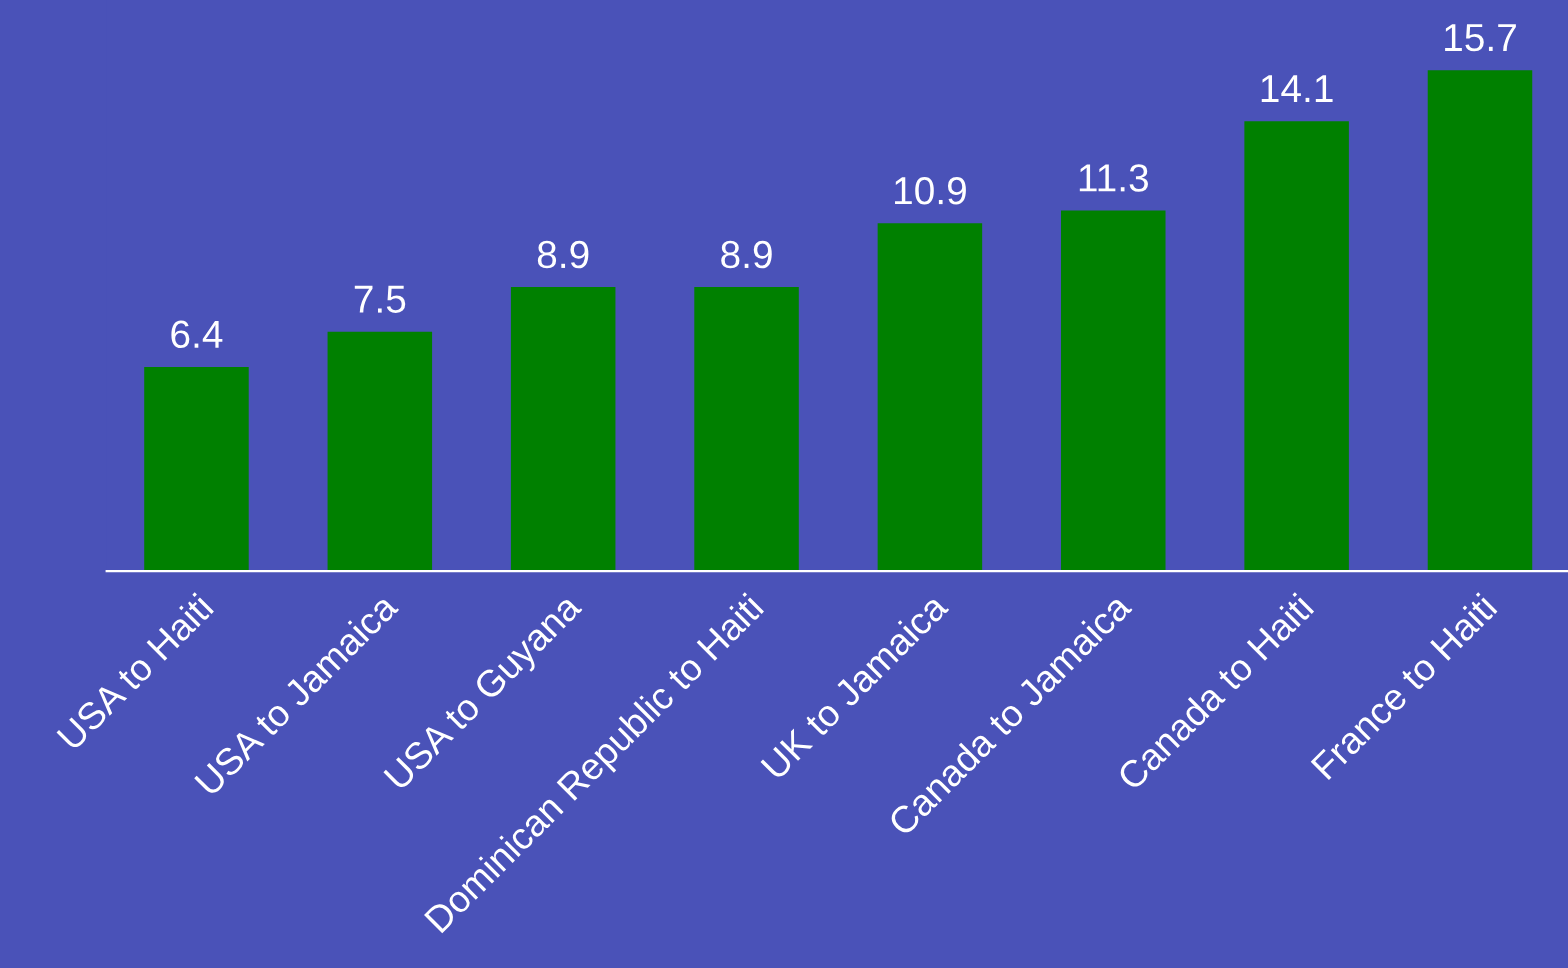  What do you see at coordinates (930, 190) in the screenshot?
I see `data-label: 10.9` at bounding box center [930, 190].